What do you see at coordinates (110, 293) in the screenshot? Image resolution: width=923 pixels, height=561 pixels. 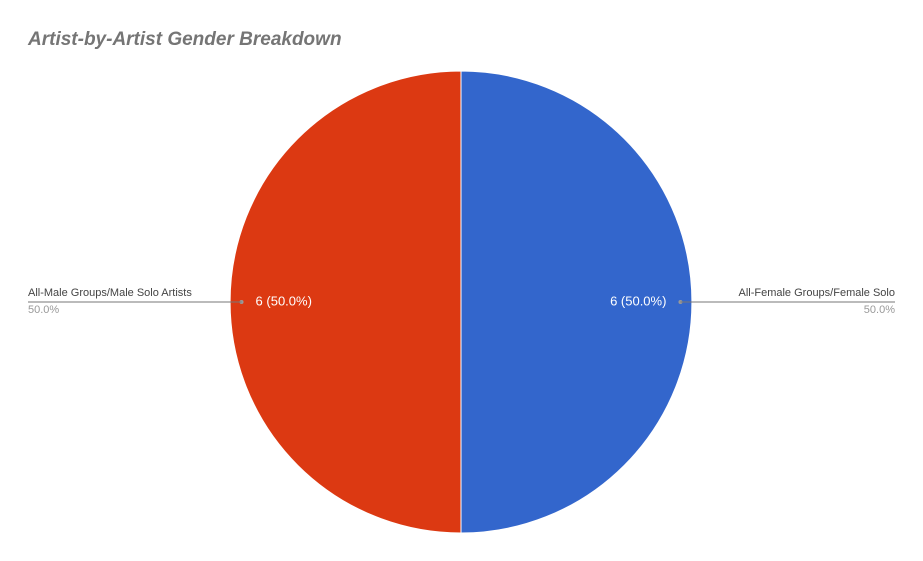 I see `legend-label: All-Male Groups/Male Solo Artists` at bounding box center [110, 293].